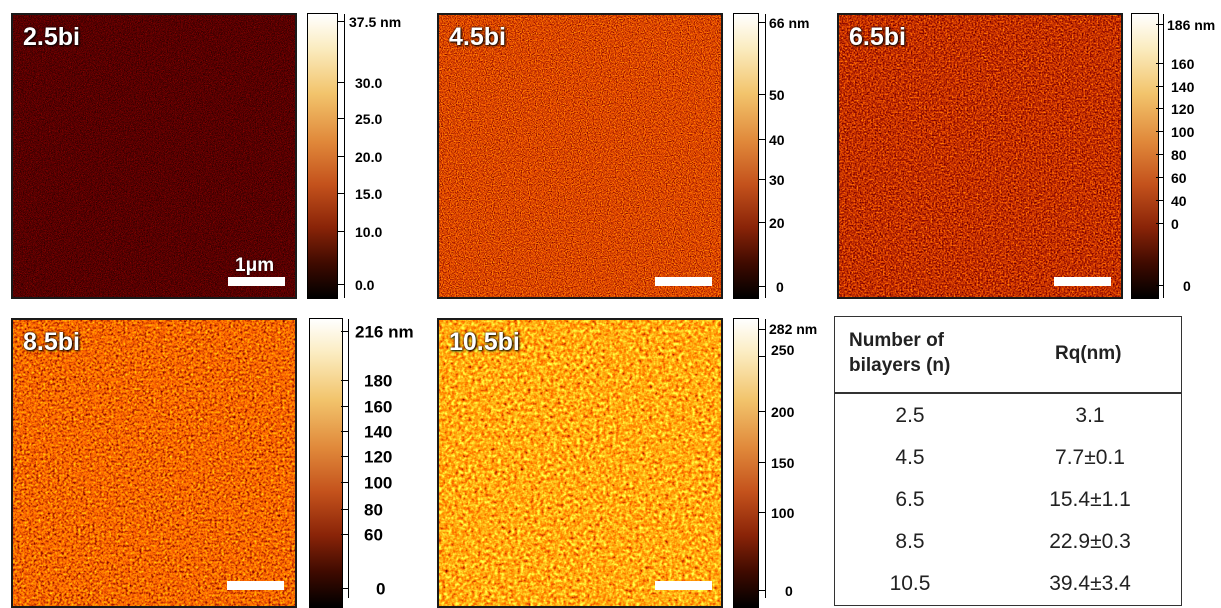  What do you see at coordinates (477, 37) in the screenshot?
I see `panel-label: 4.5bi` at bounding box center [477, 37].